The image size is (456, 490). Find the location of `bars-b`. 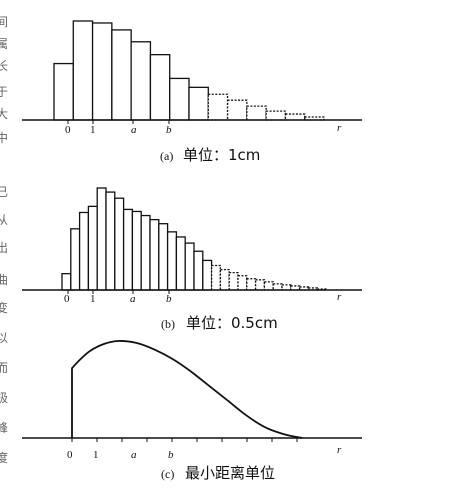

bars-b is located at coordinates (194, 239).